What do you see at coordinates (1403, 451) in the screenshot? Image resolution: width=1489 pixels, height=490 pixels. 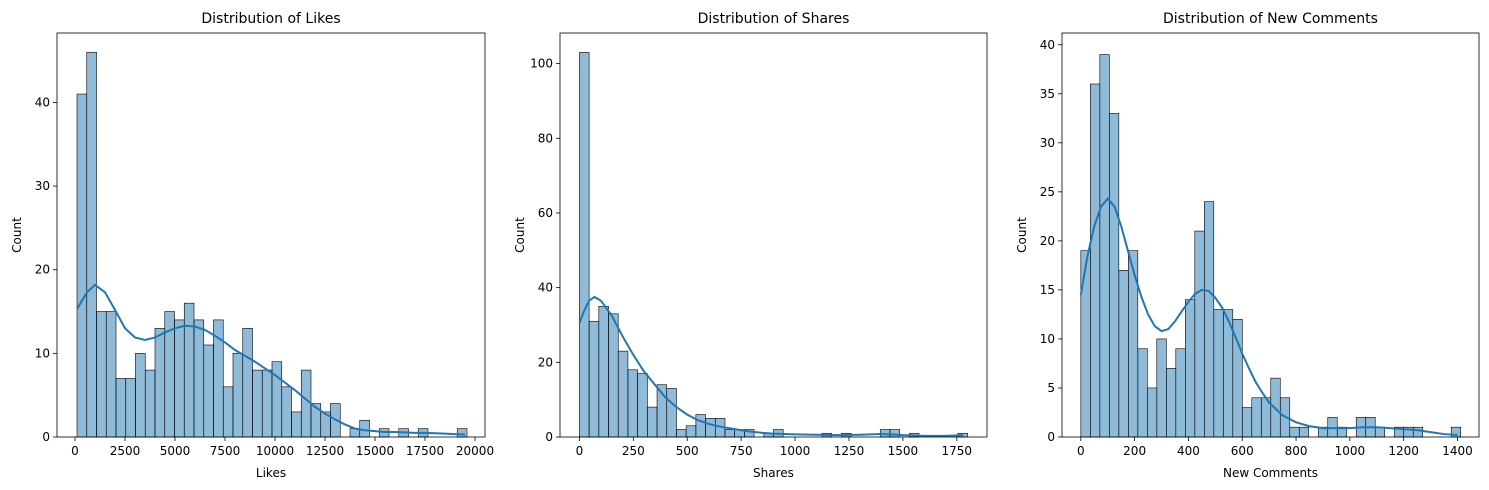 I see `x-tick-label: 1200` at bounding box center [1403, 451].